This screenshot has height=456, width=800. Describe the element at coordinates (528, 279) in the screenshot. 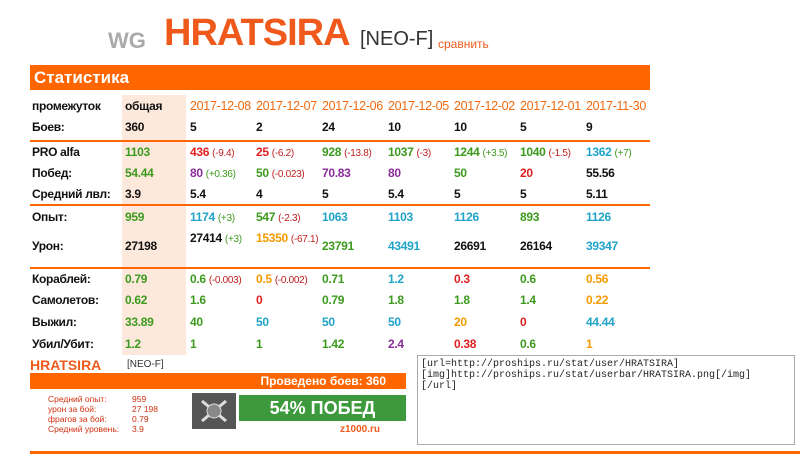

I see `stat-value: 0.6` at that location.